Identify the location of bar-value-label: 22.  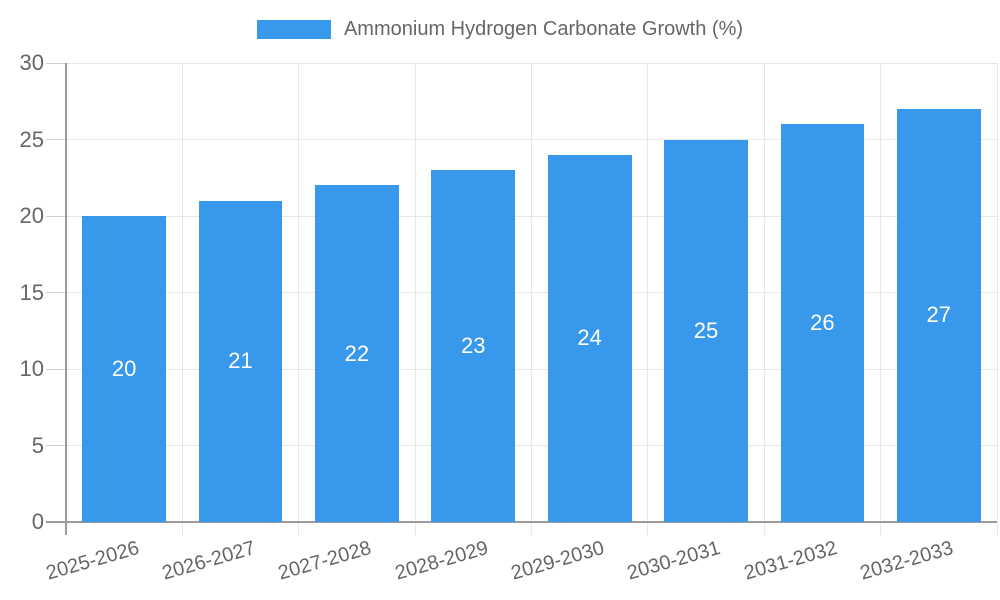
(357, 353).